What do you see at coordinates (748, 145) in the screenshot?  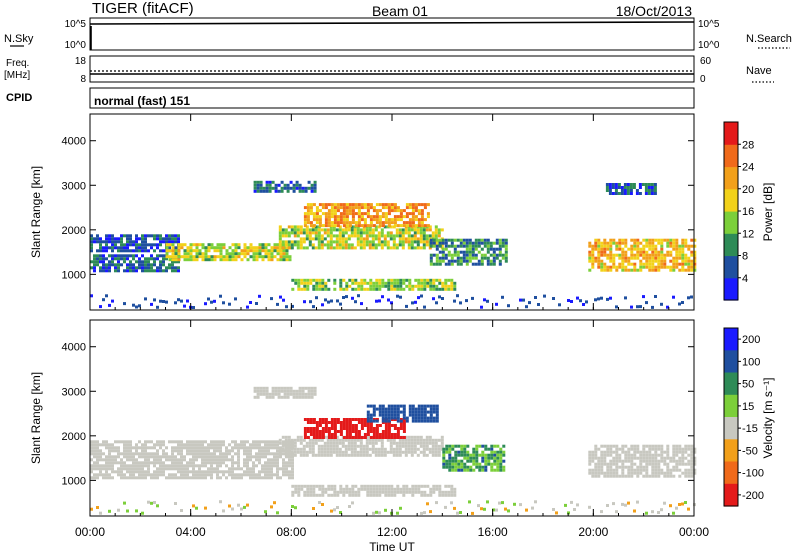 I see `colorbar-tick-label: 28` at bounding box center [748, 145].